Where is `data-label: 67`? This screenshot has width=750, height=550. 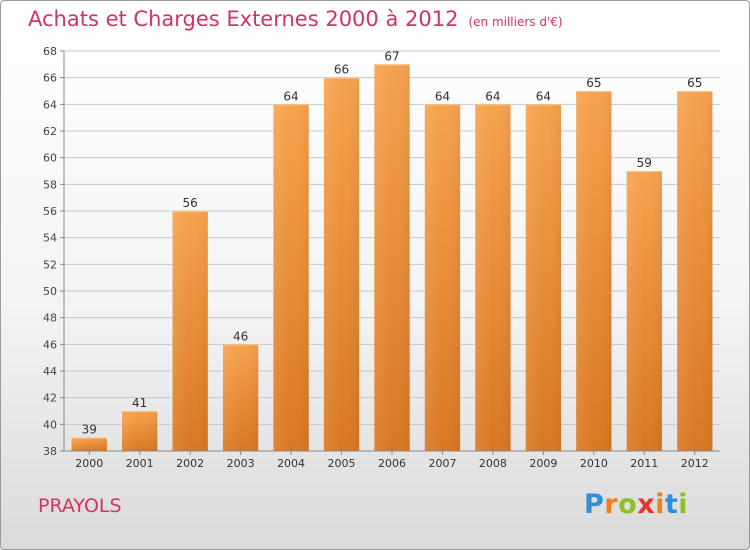 data-label: 67 is located at coordinates (391, 56).